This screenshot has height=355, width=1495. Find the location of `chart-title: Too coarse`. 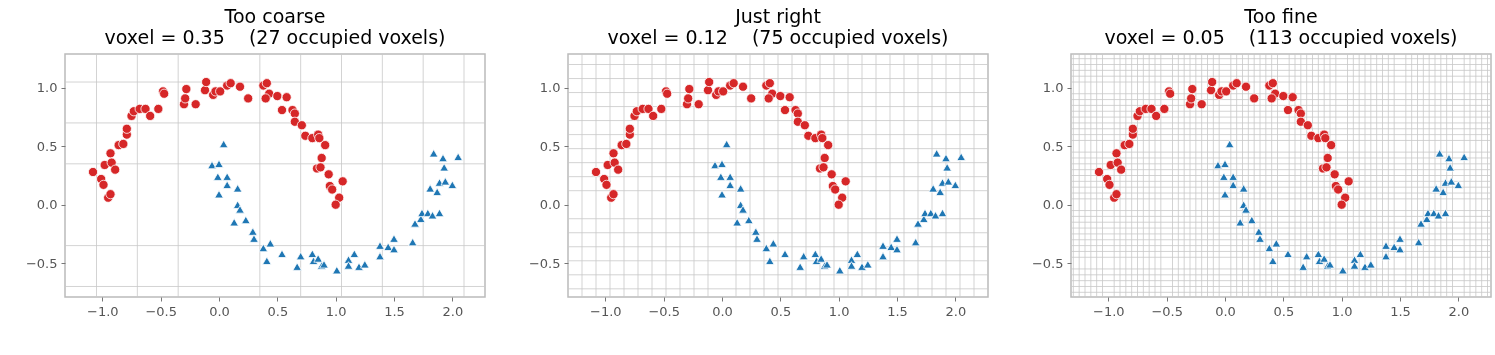

chart-title: Too coarse is located at coordinates (274, 15).